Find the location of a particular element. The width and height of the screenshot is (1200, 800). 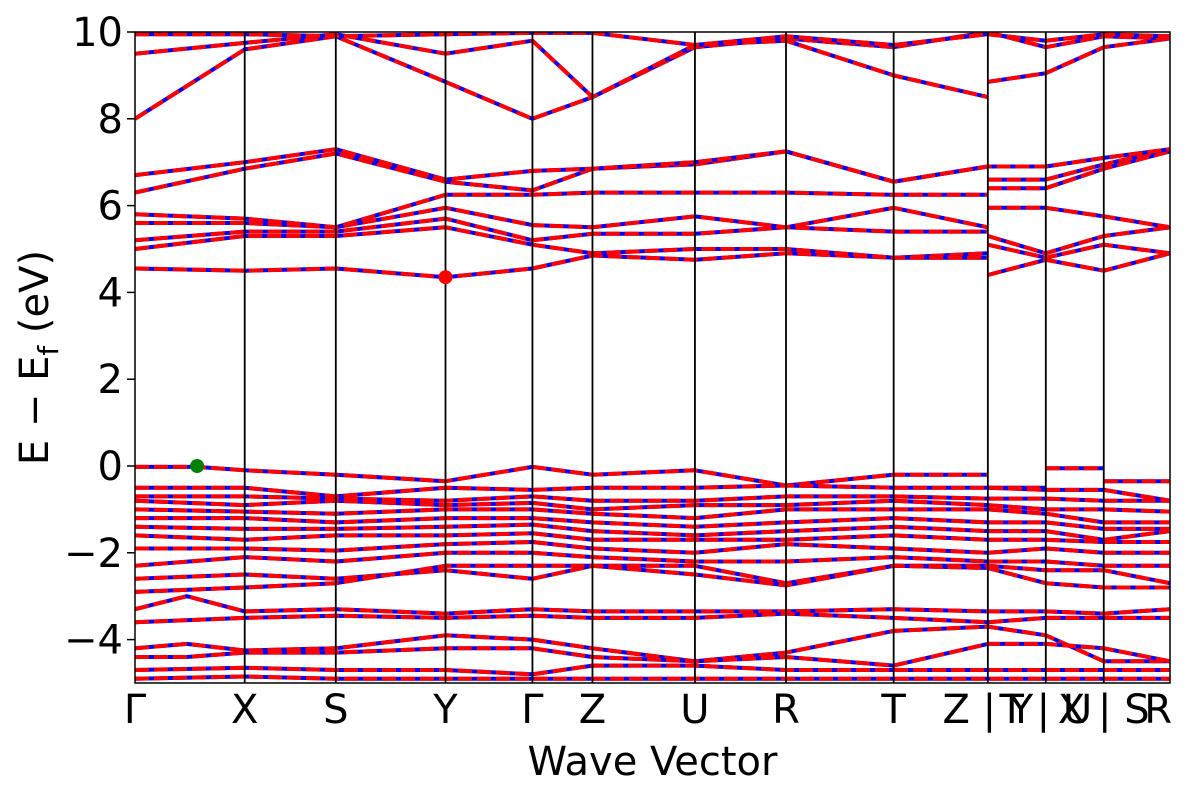

conduction-band-5-seg-1-spin-down is located at coordinates (1078, 164).